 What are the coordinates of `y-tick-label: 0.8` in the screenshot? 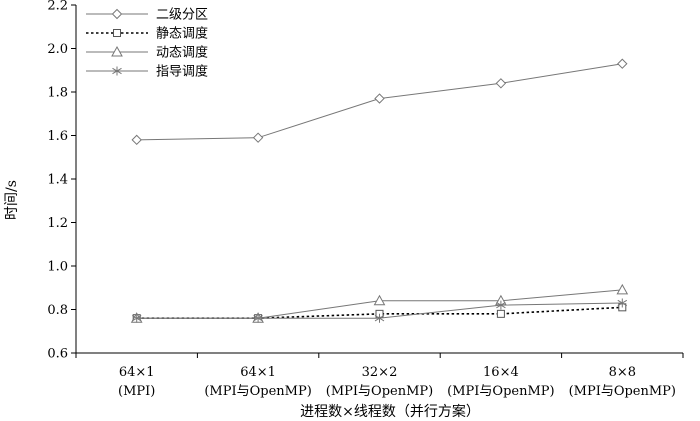 It's located at (57, 310).